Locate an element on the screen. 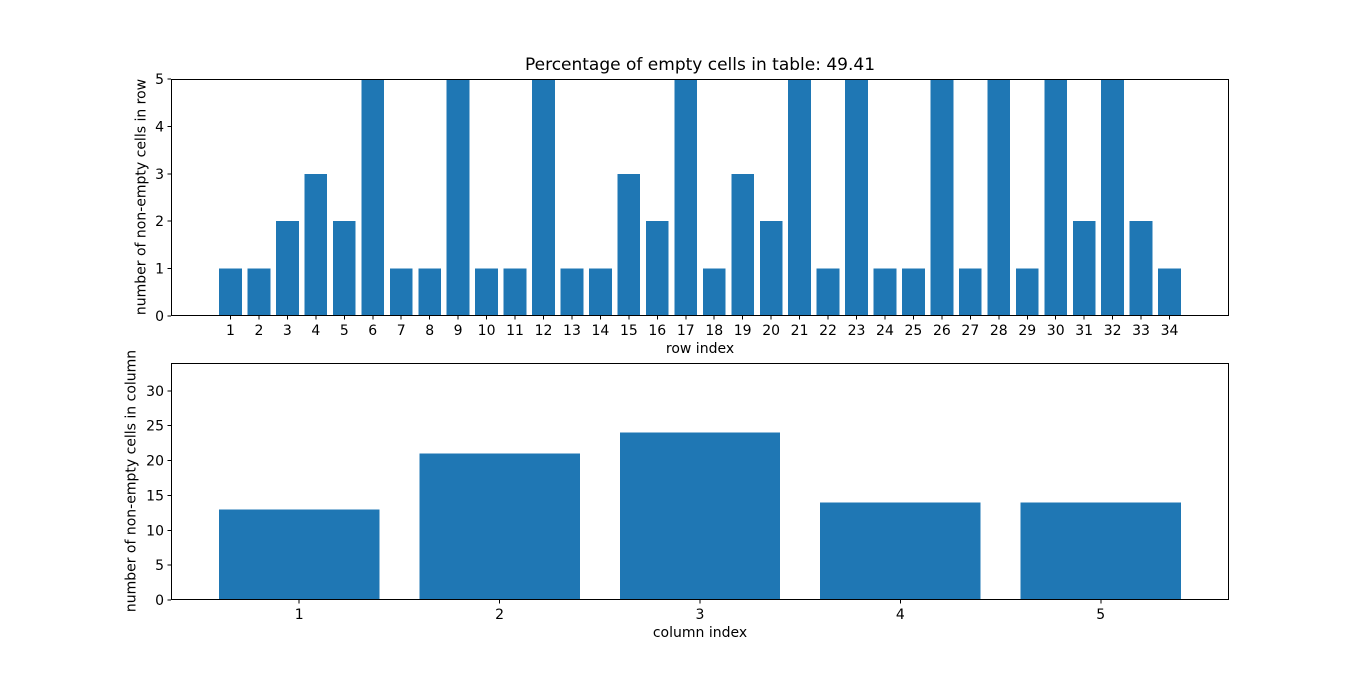  x-tick-label-rows: 29 is located at coordinates (1027, 331).